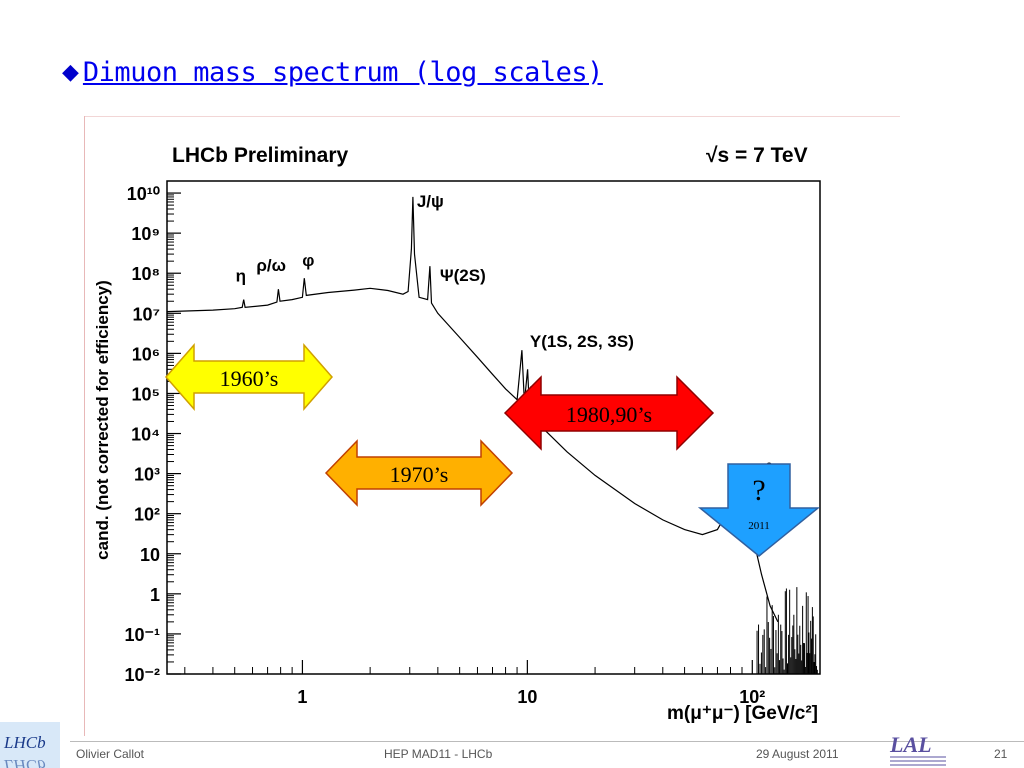 The width and height of the screenshot is (1024, 768). I want to click on era-arrow-1960s: 1960’s, so click(249, 377).